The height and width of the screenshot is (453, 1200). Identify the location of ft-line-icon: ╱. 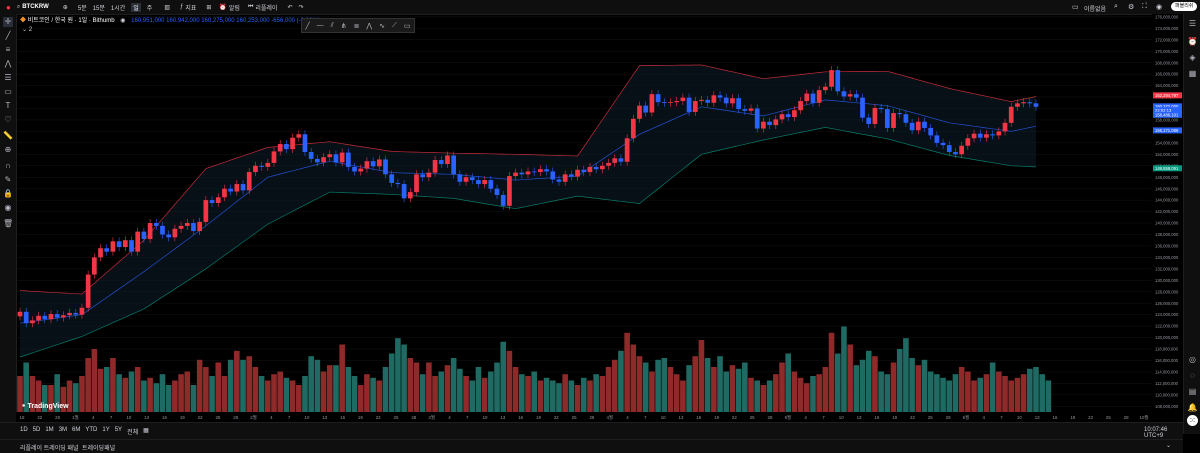
(307, 26).